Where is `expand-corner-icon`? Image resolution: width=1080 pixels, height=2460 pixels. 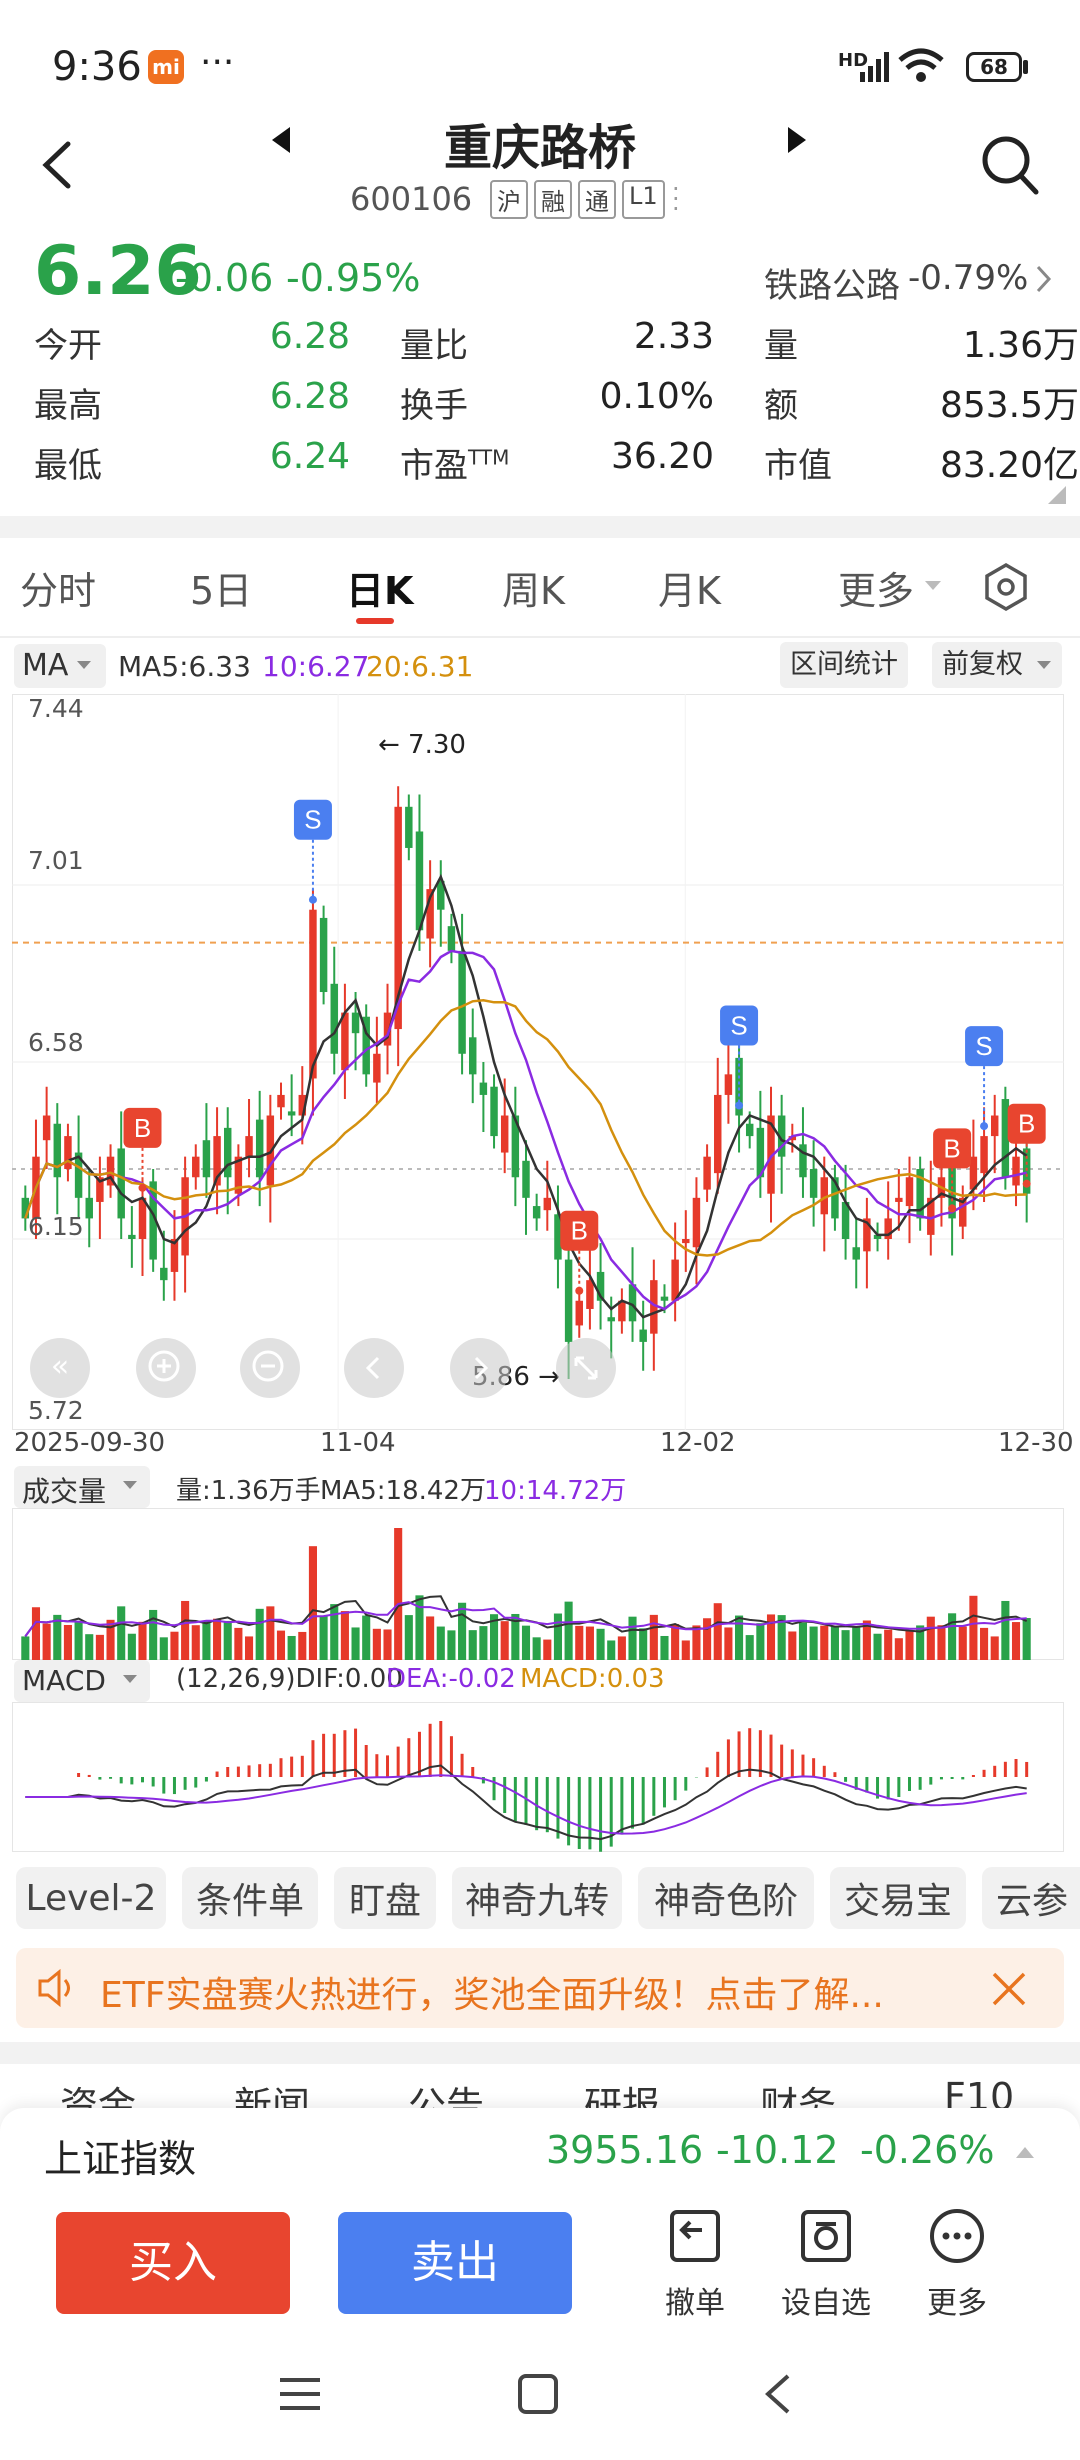
expand-corner-icon is located at coordinates (1057, 495).